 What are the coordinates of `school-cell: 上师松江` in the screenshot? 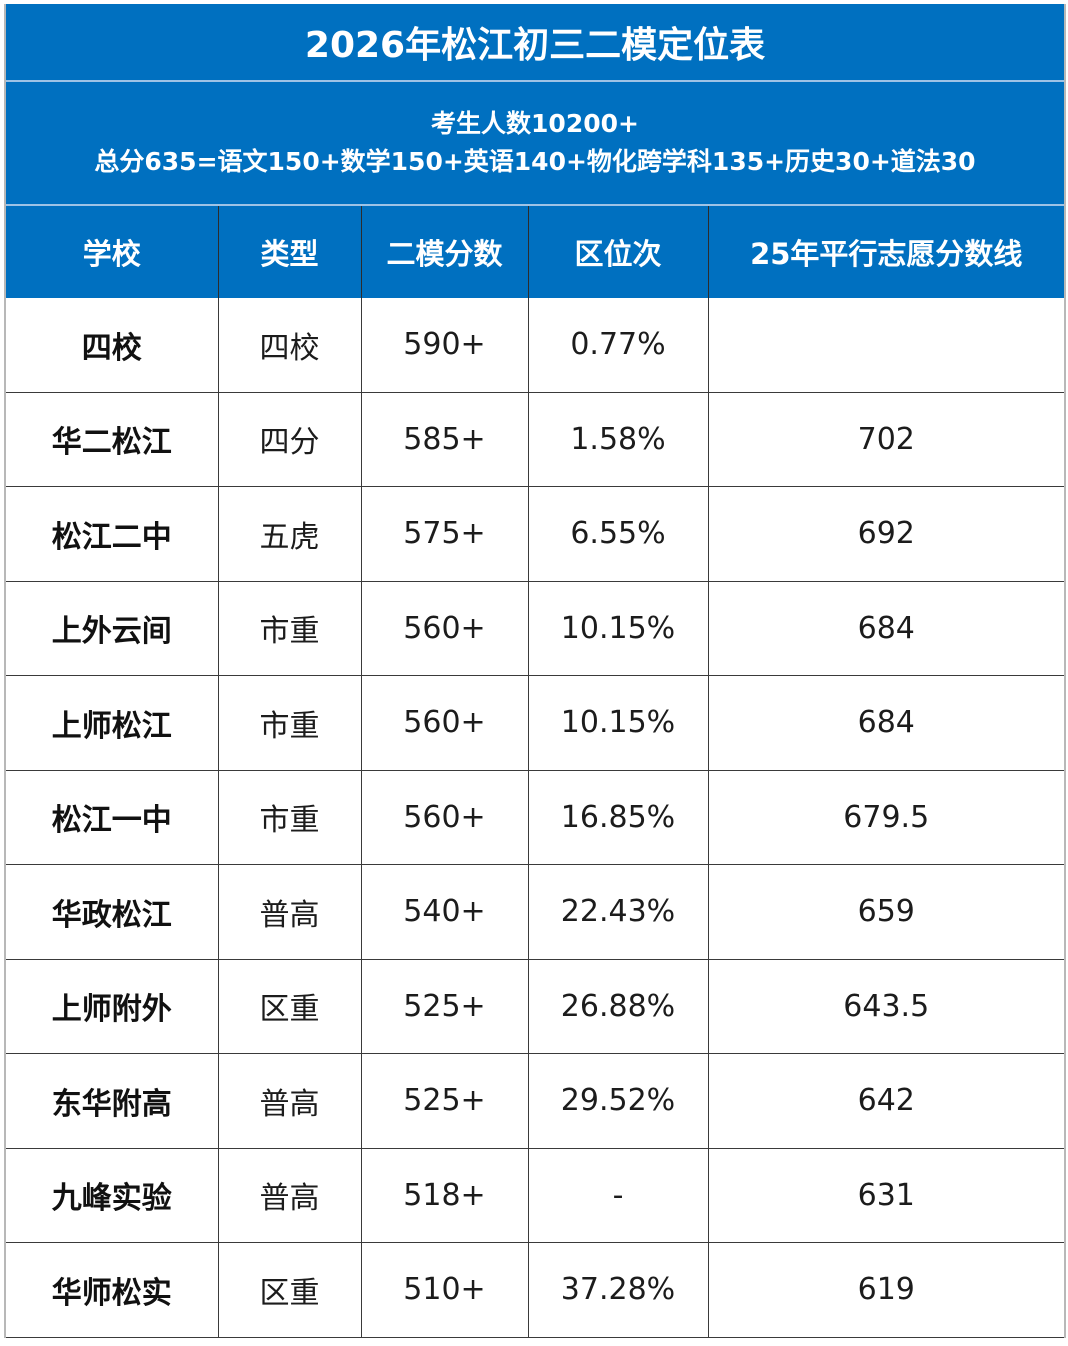 It's located at (112, 723).